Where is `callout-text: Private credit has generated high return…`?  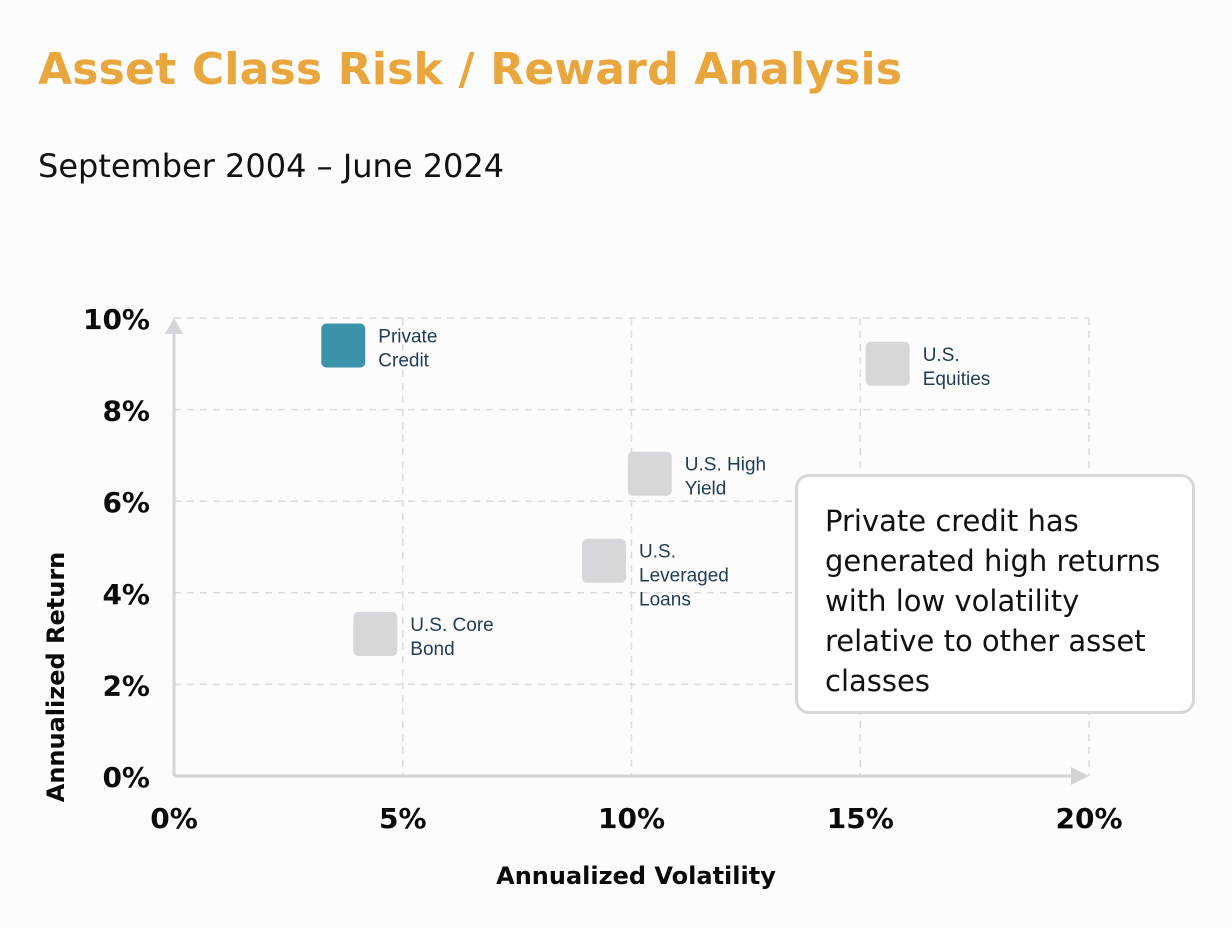 callout-text: Private credit has generated high return… is located at coordinates (993, 601).